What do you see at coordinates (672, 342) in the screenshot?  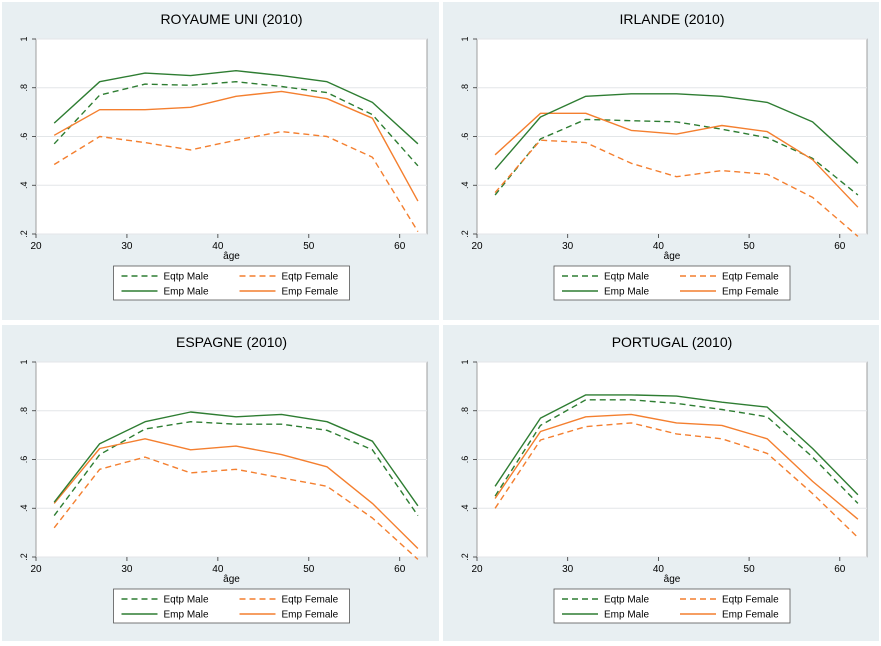 I see `chart-title: PORTUGAL (2010)` at bounding box center [672, 342].